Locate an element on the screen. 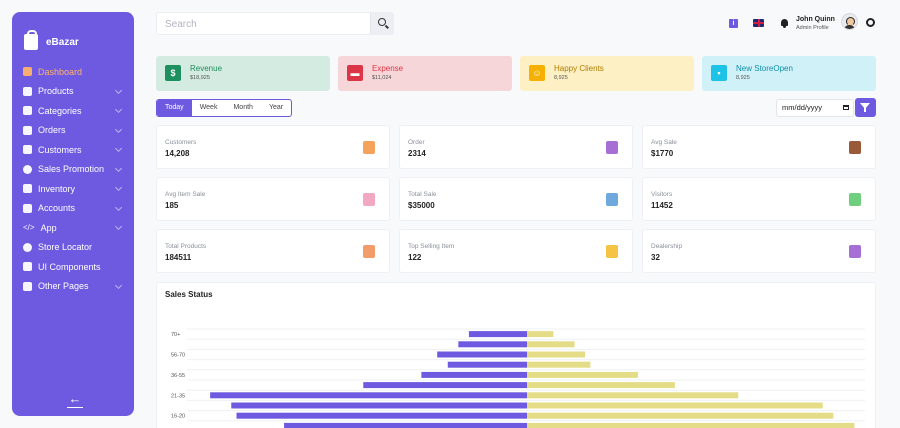 This screenshot has height=428, width=900. summary-card-revenue: $ Revenue $18,925 is located at coordinates (243, 73).